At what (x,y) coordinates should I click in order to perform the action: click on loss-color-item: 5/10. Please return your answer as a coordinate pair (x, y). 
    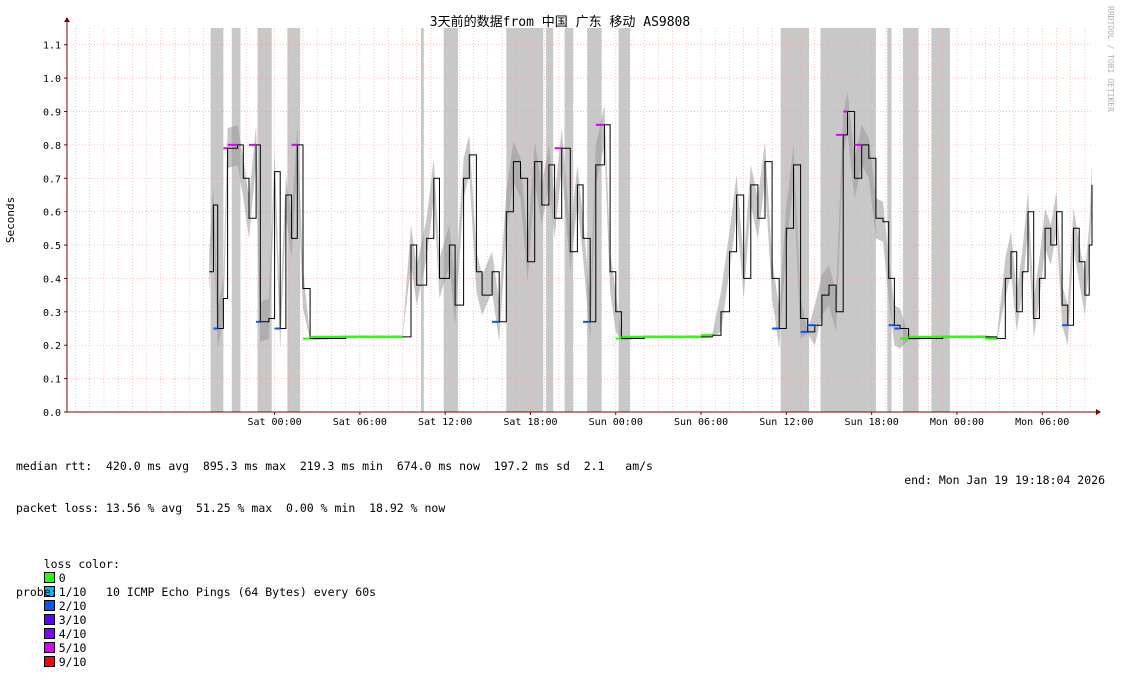
    Looking at the image, I should click on (64, 648).